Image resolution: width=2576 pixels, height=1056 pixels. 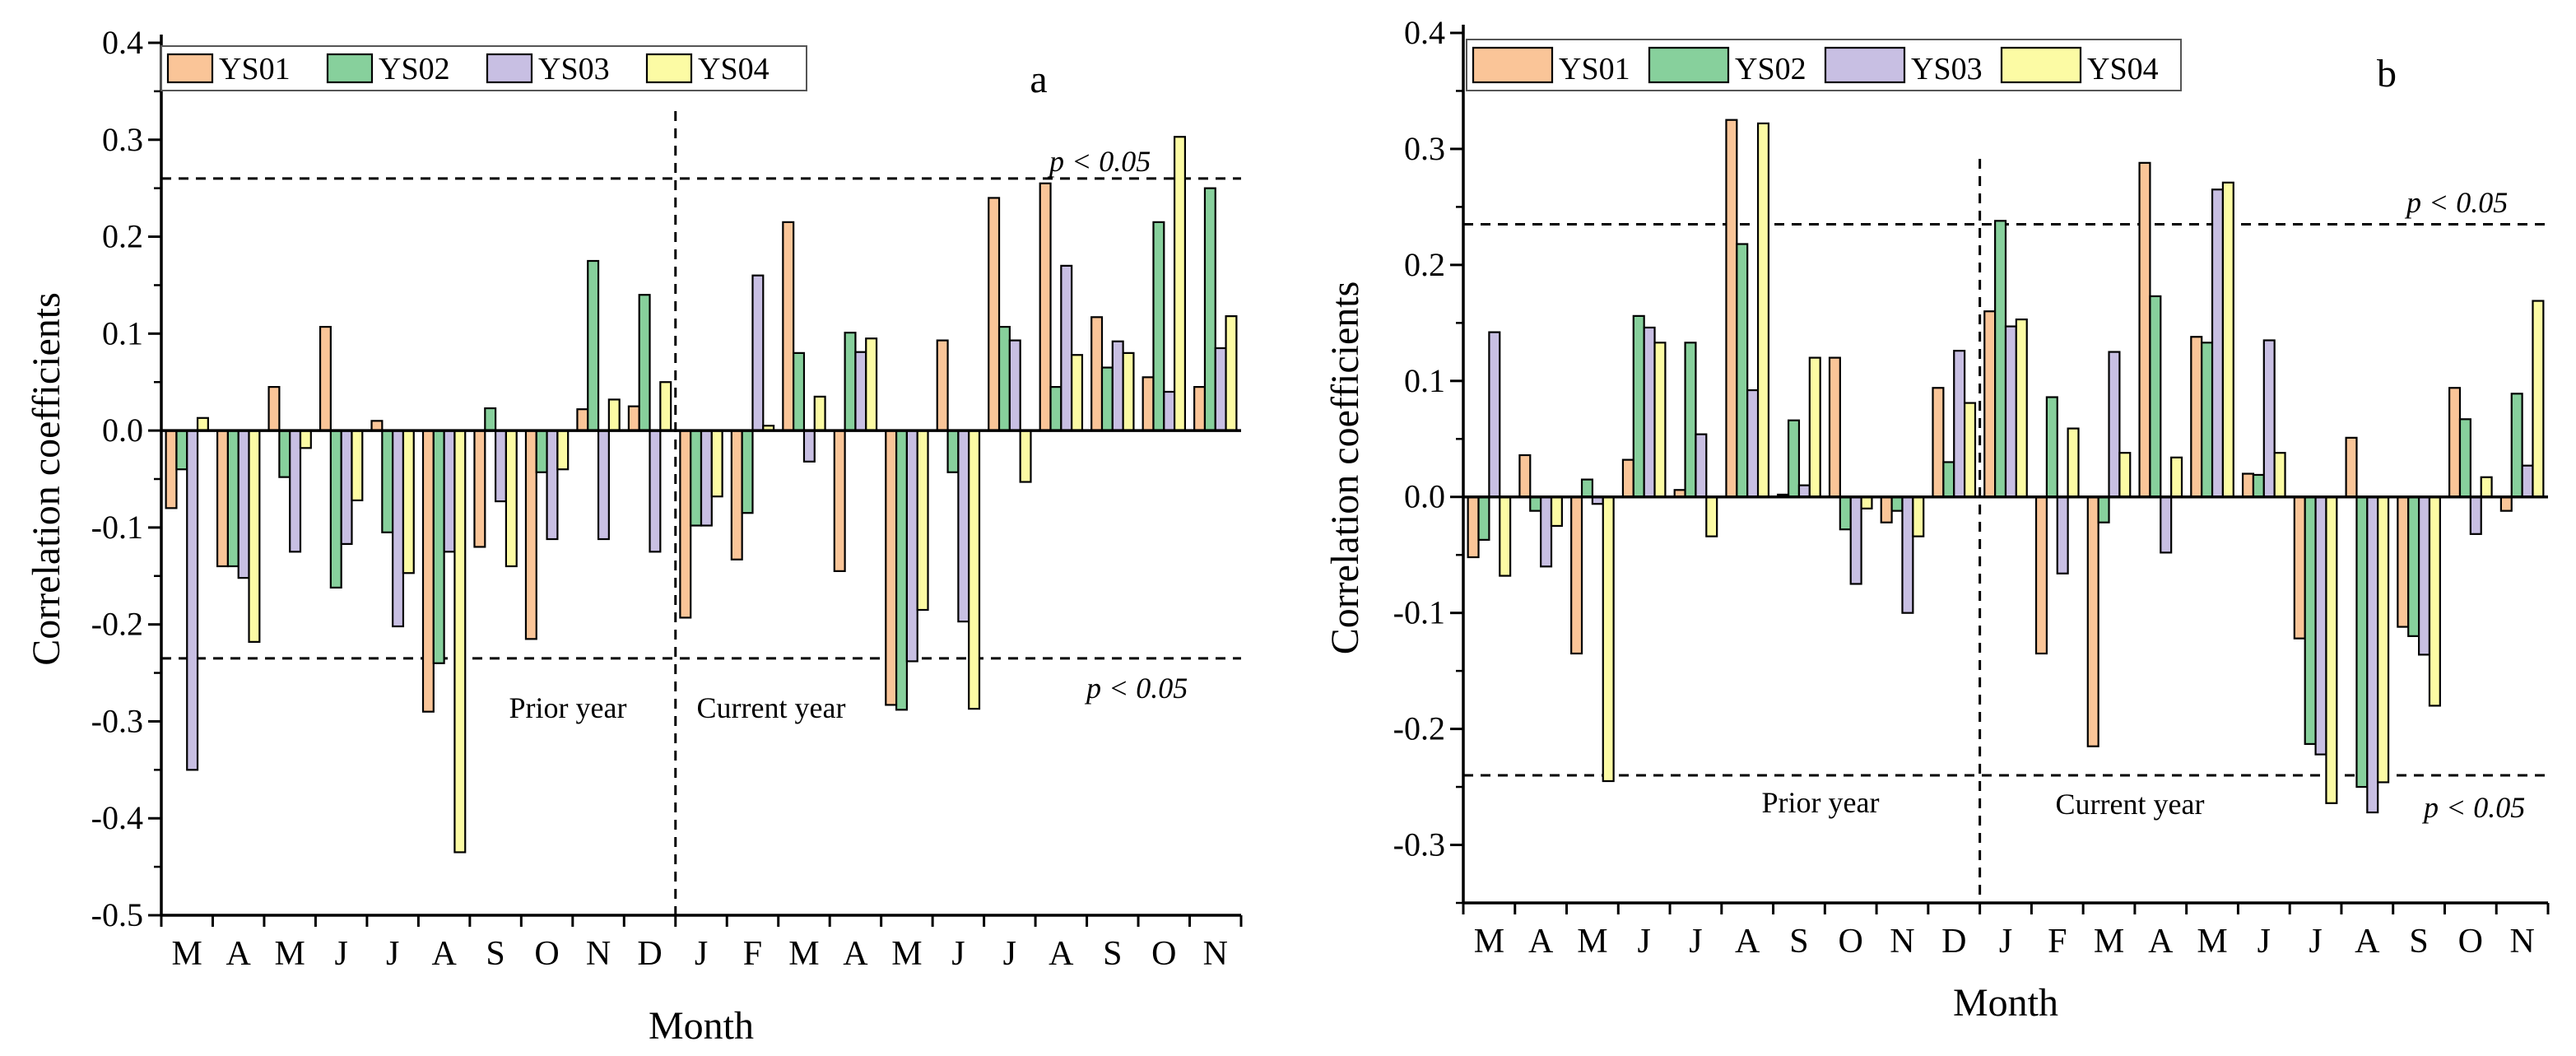 What do you see at coordinates (122, 430) in the screenshot?
I see `y-tick-label: 0.0` at bounding box center [122, 430].